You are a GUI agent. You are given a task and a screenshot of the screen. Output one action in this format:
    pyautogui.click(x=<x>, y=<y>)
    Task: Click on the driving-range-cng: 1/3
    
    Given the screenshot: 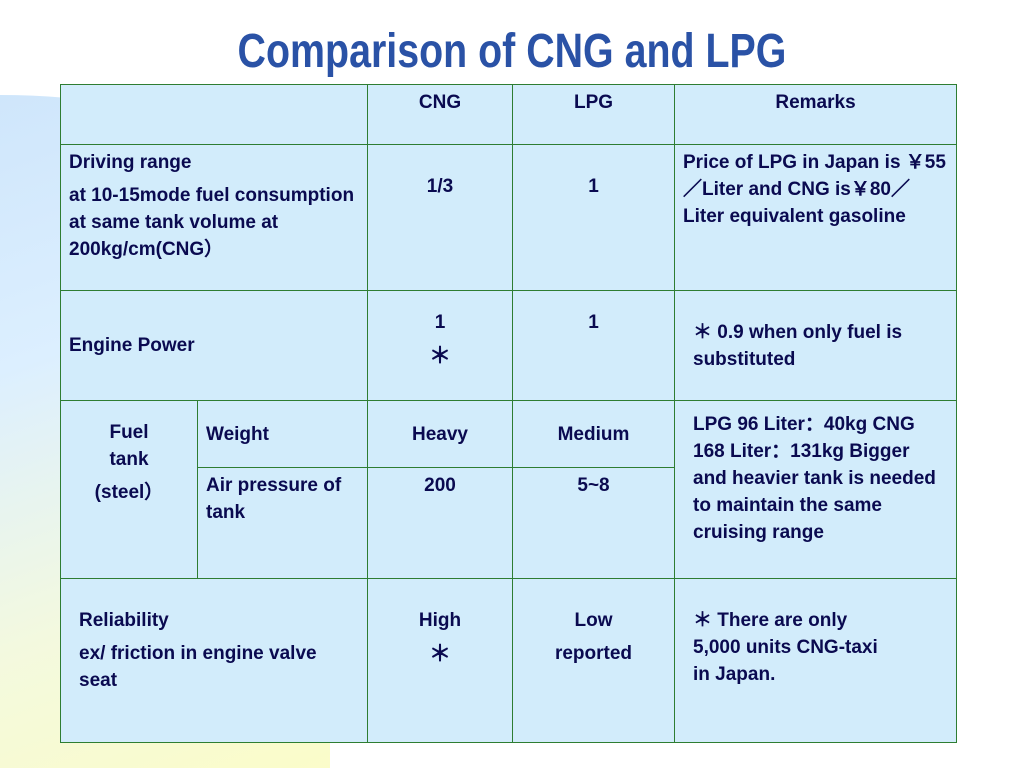 What is the action you would take?
    pyautogui.click(x=440, y=217)
    